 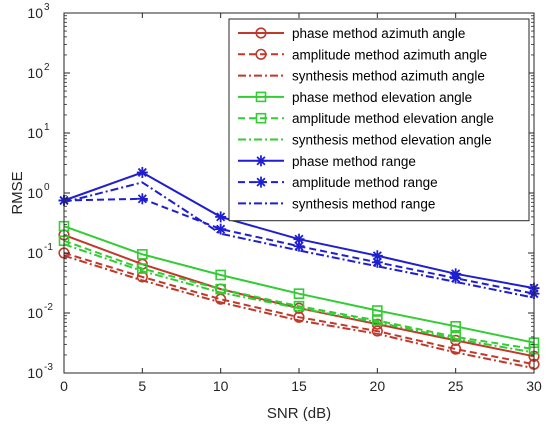 I want to click on legend-label: phase method azimuth angle, so click(x=378, y=33).